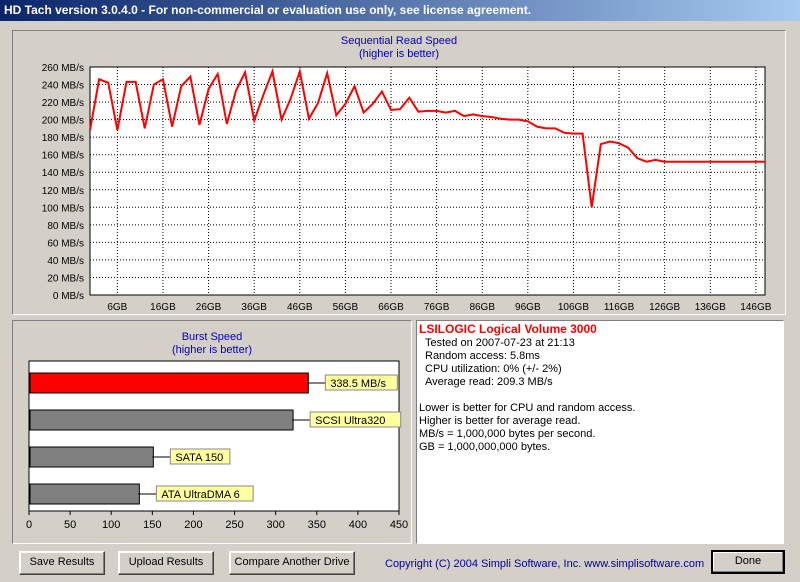 The width and height of the screenshot is (800, 582). Describe the element at coordinates (29, 525) in the screenshot. I see `burst-x-tick-label: 0` at that location.